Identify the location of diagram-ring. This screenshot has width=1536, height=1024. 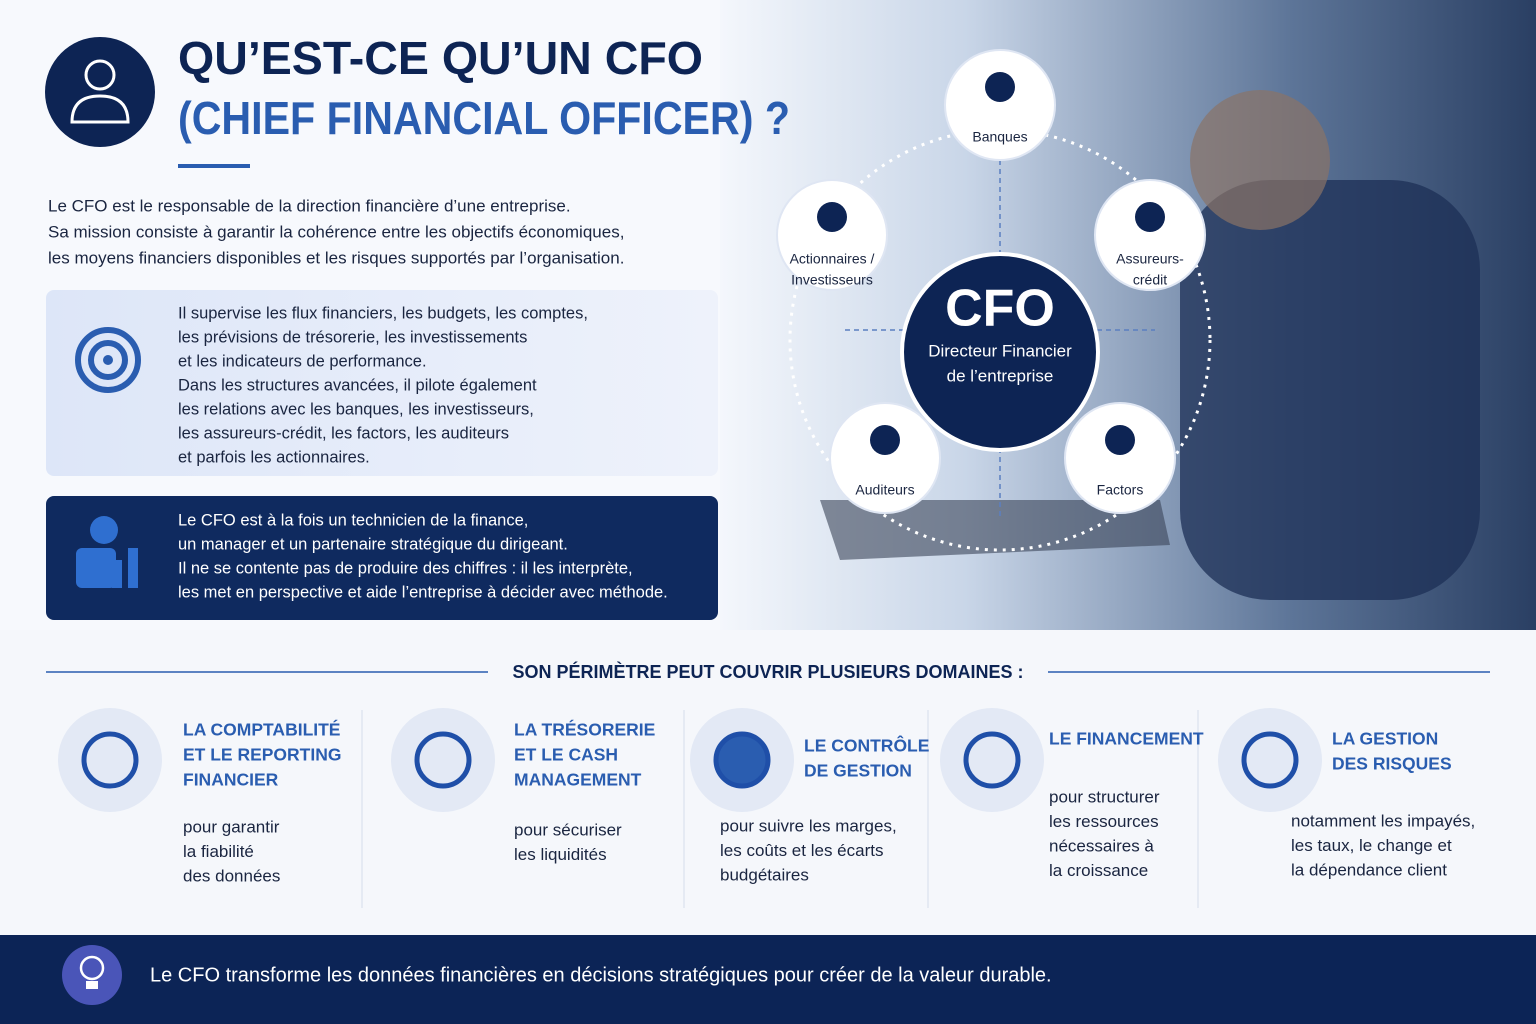
(1000, 340).